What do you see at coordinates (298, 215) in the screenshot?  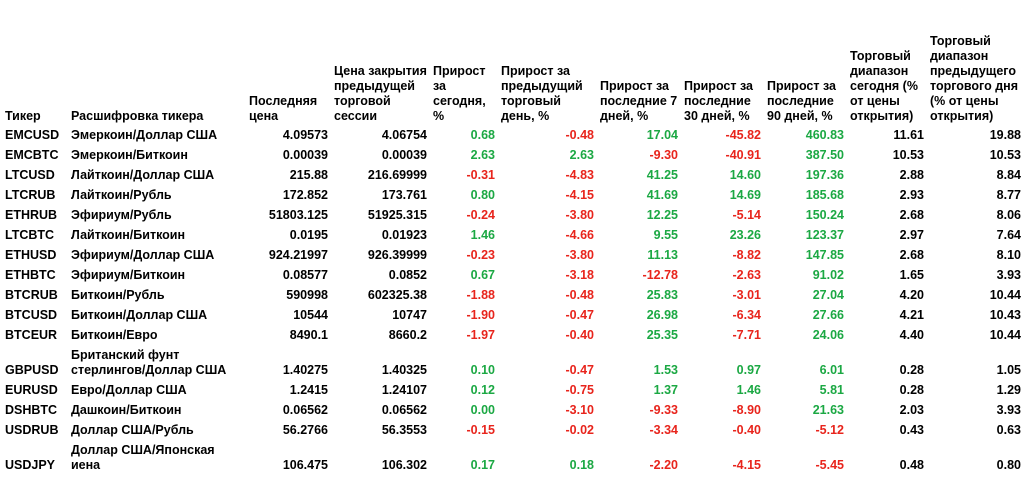 I see `cell-last-price: 51803.125` at bounding box center [298, 215].